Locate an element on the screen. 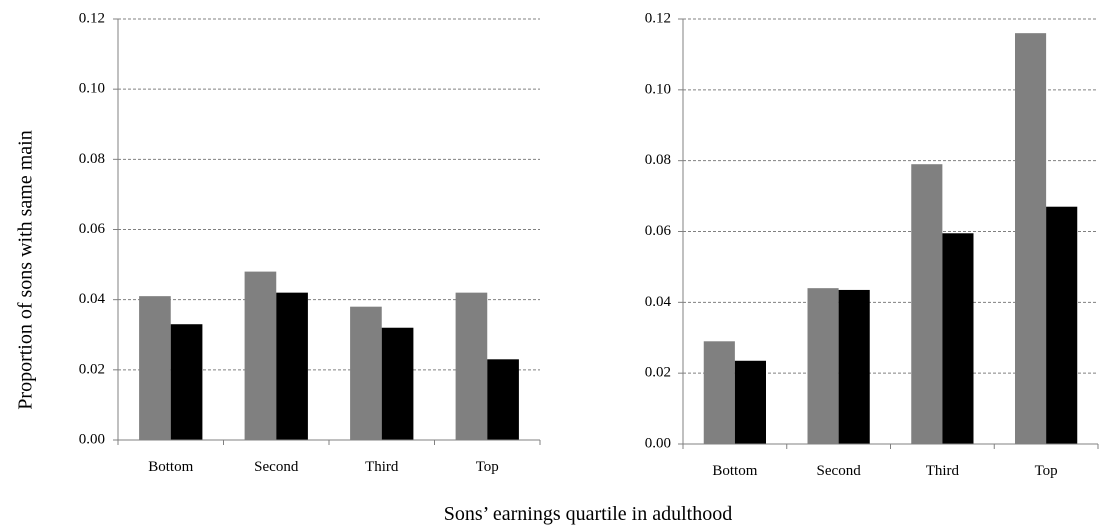 The width and height of the screenshot is (1102, 531). left-y-tick-label-0: 0.00 is located at coordinates (92, 439).